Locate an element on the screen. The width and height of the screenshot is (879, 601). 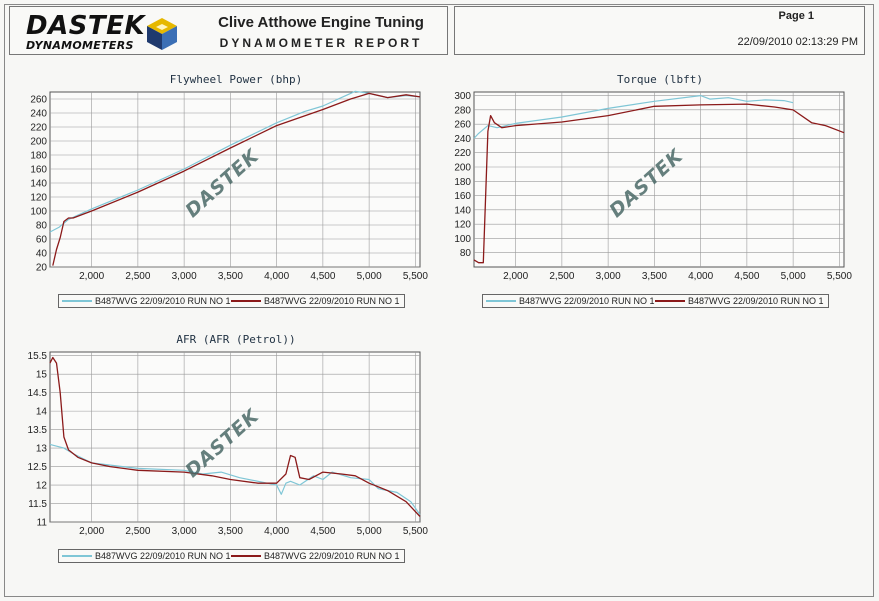
y-tick-label: 12 is located at coordinates (42, 486).